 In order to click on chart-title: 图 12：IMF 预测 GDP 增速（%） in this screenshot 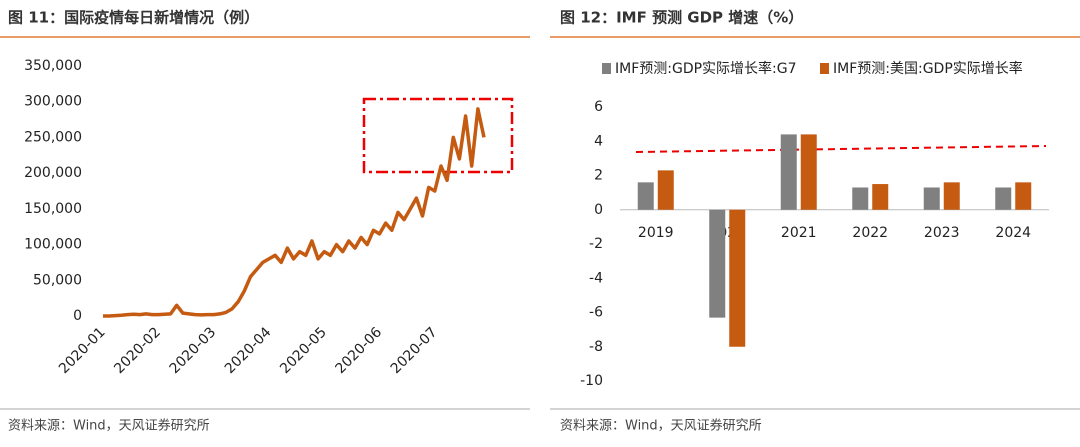, I will do `click(681, 18)`.